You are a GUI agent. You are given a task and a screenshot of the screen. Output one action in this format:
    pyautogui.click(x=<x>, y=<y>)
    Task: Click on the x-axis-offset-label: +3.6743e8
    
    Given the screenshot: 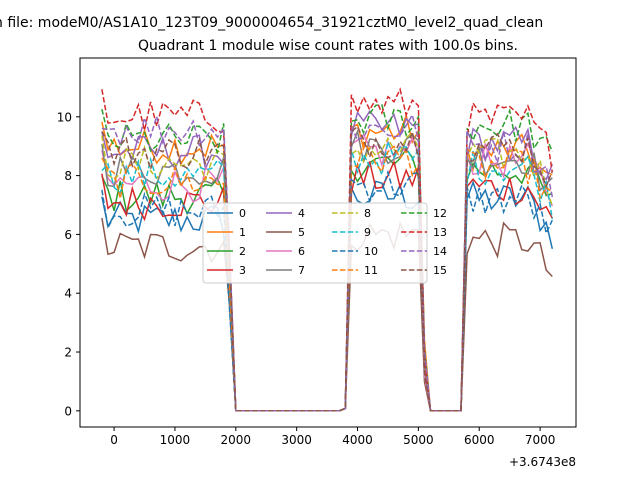 What is the action you would take?
    pyautogui.click(x=542, y=462)
    